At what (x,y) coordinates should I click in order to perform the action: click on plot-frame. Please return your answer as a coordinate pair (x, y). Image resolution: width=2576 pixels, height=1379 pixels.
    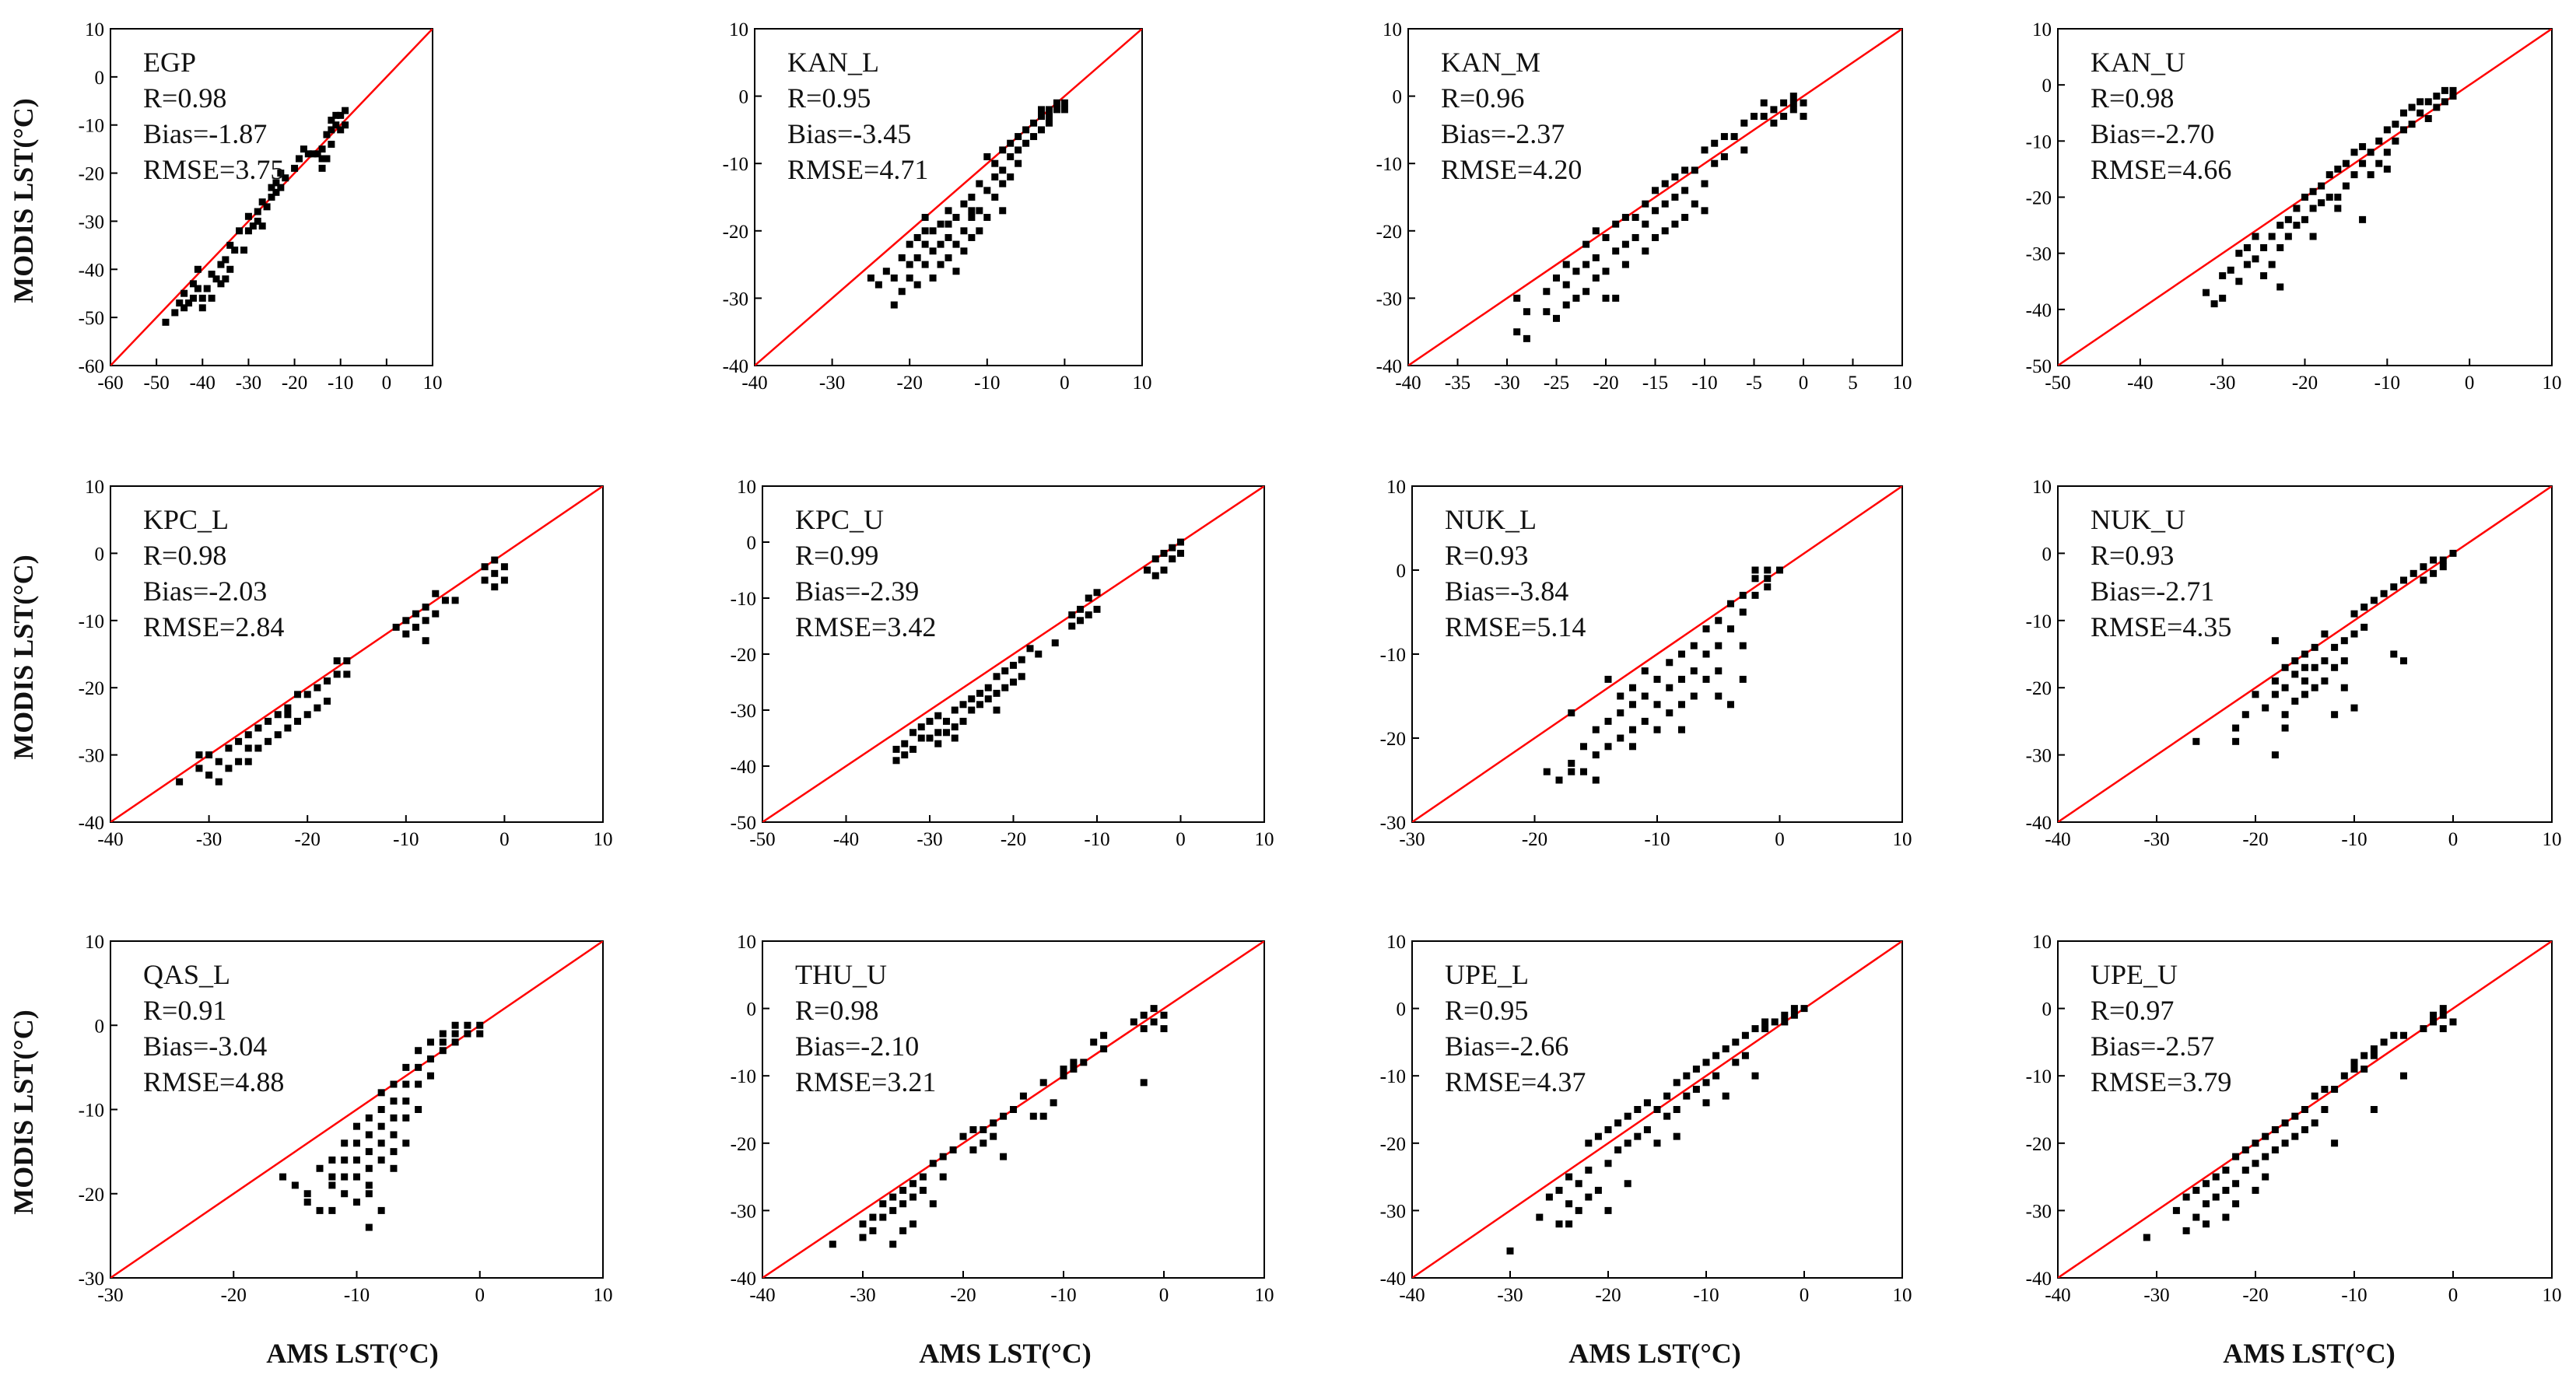
    Looking at the image, I should click on (948, 197).